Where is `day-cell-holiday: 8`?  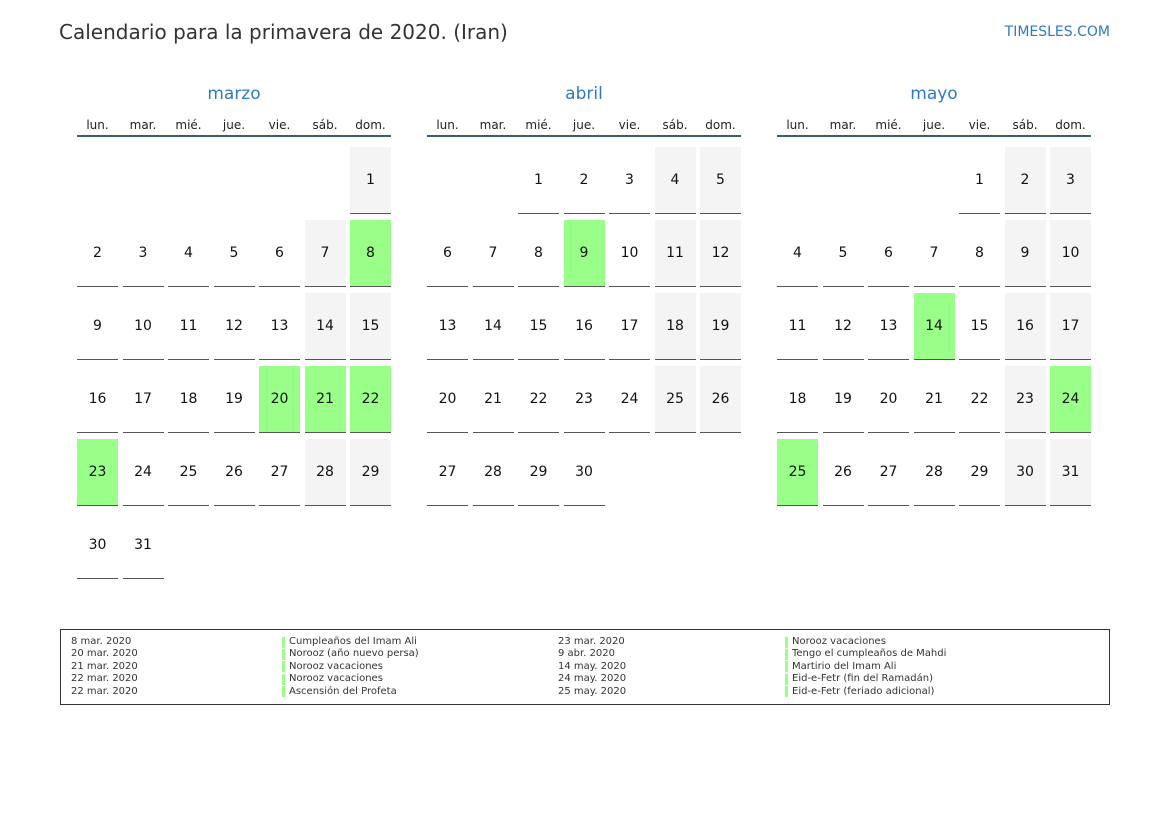 day-cell-holiday: 8 is located at coordinates (370, 253).